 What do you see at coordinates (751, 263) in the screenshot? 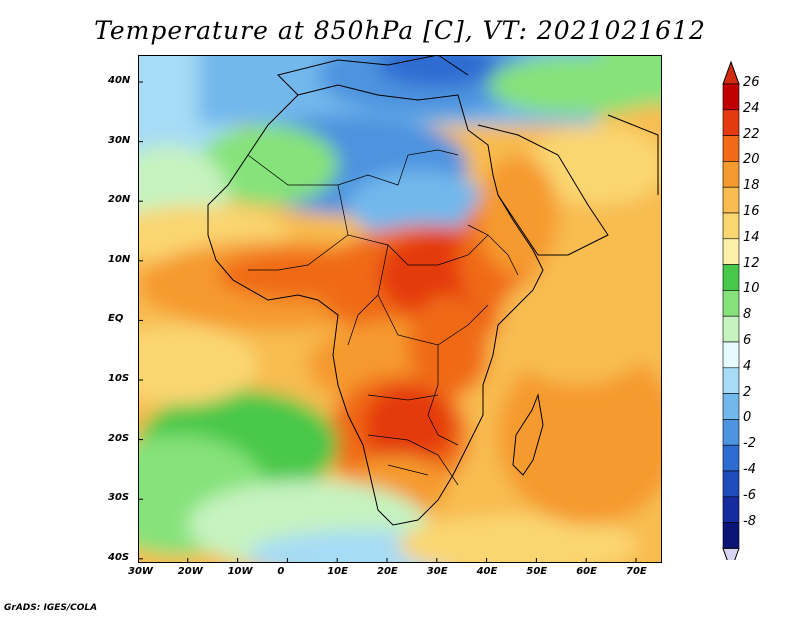
I see `colorbar-label: 12` at bounding box center [751, 263].